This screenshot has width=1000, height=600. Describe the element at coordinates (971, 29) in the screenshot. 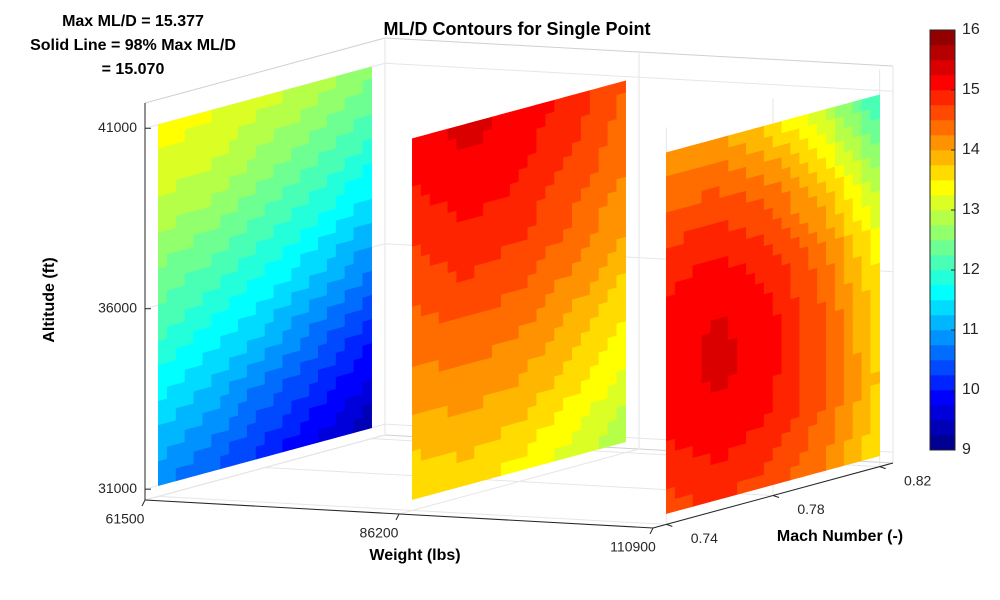

I see `colorbar-tick-label: 16` at that location.